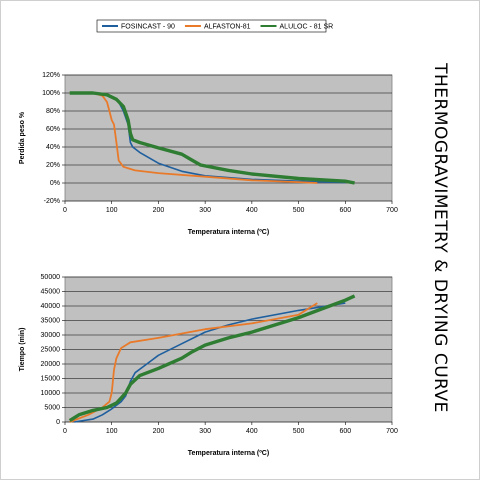 The image size is (480, 480). What do you see at coordinates (440, 237) in the screenshot?
I see `page-title: THERMOGRAVIMETRY & DRYING CURVE` at bounding box center [440, 237].